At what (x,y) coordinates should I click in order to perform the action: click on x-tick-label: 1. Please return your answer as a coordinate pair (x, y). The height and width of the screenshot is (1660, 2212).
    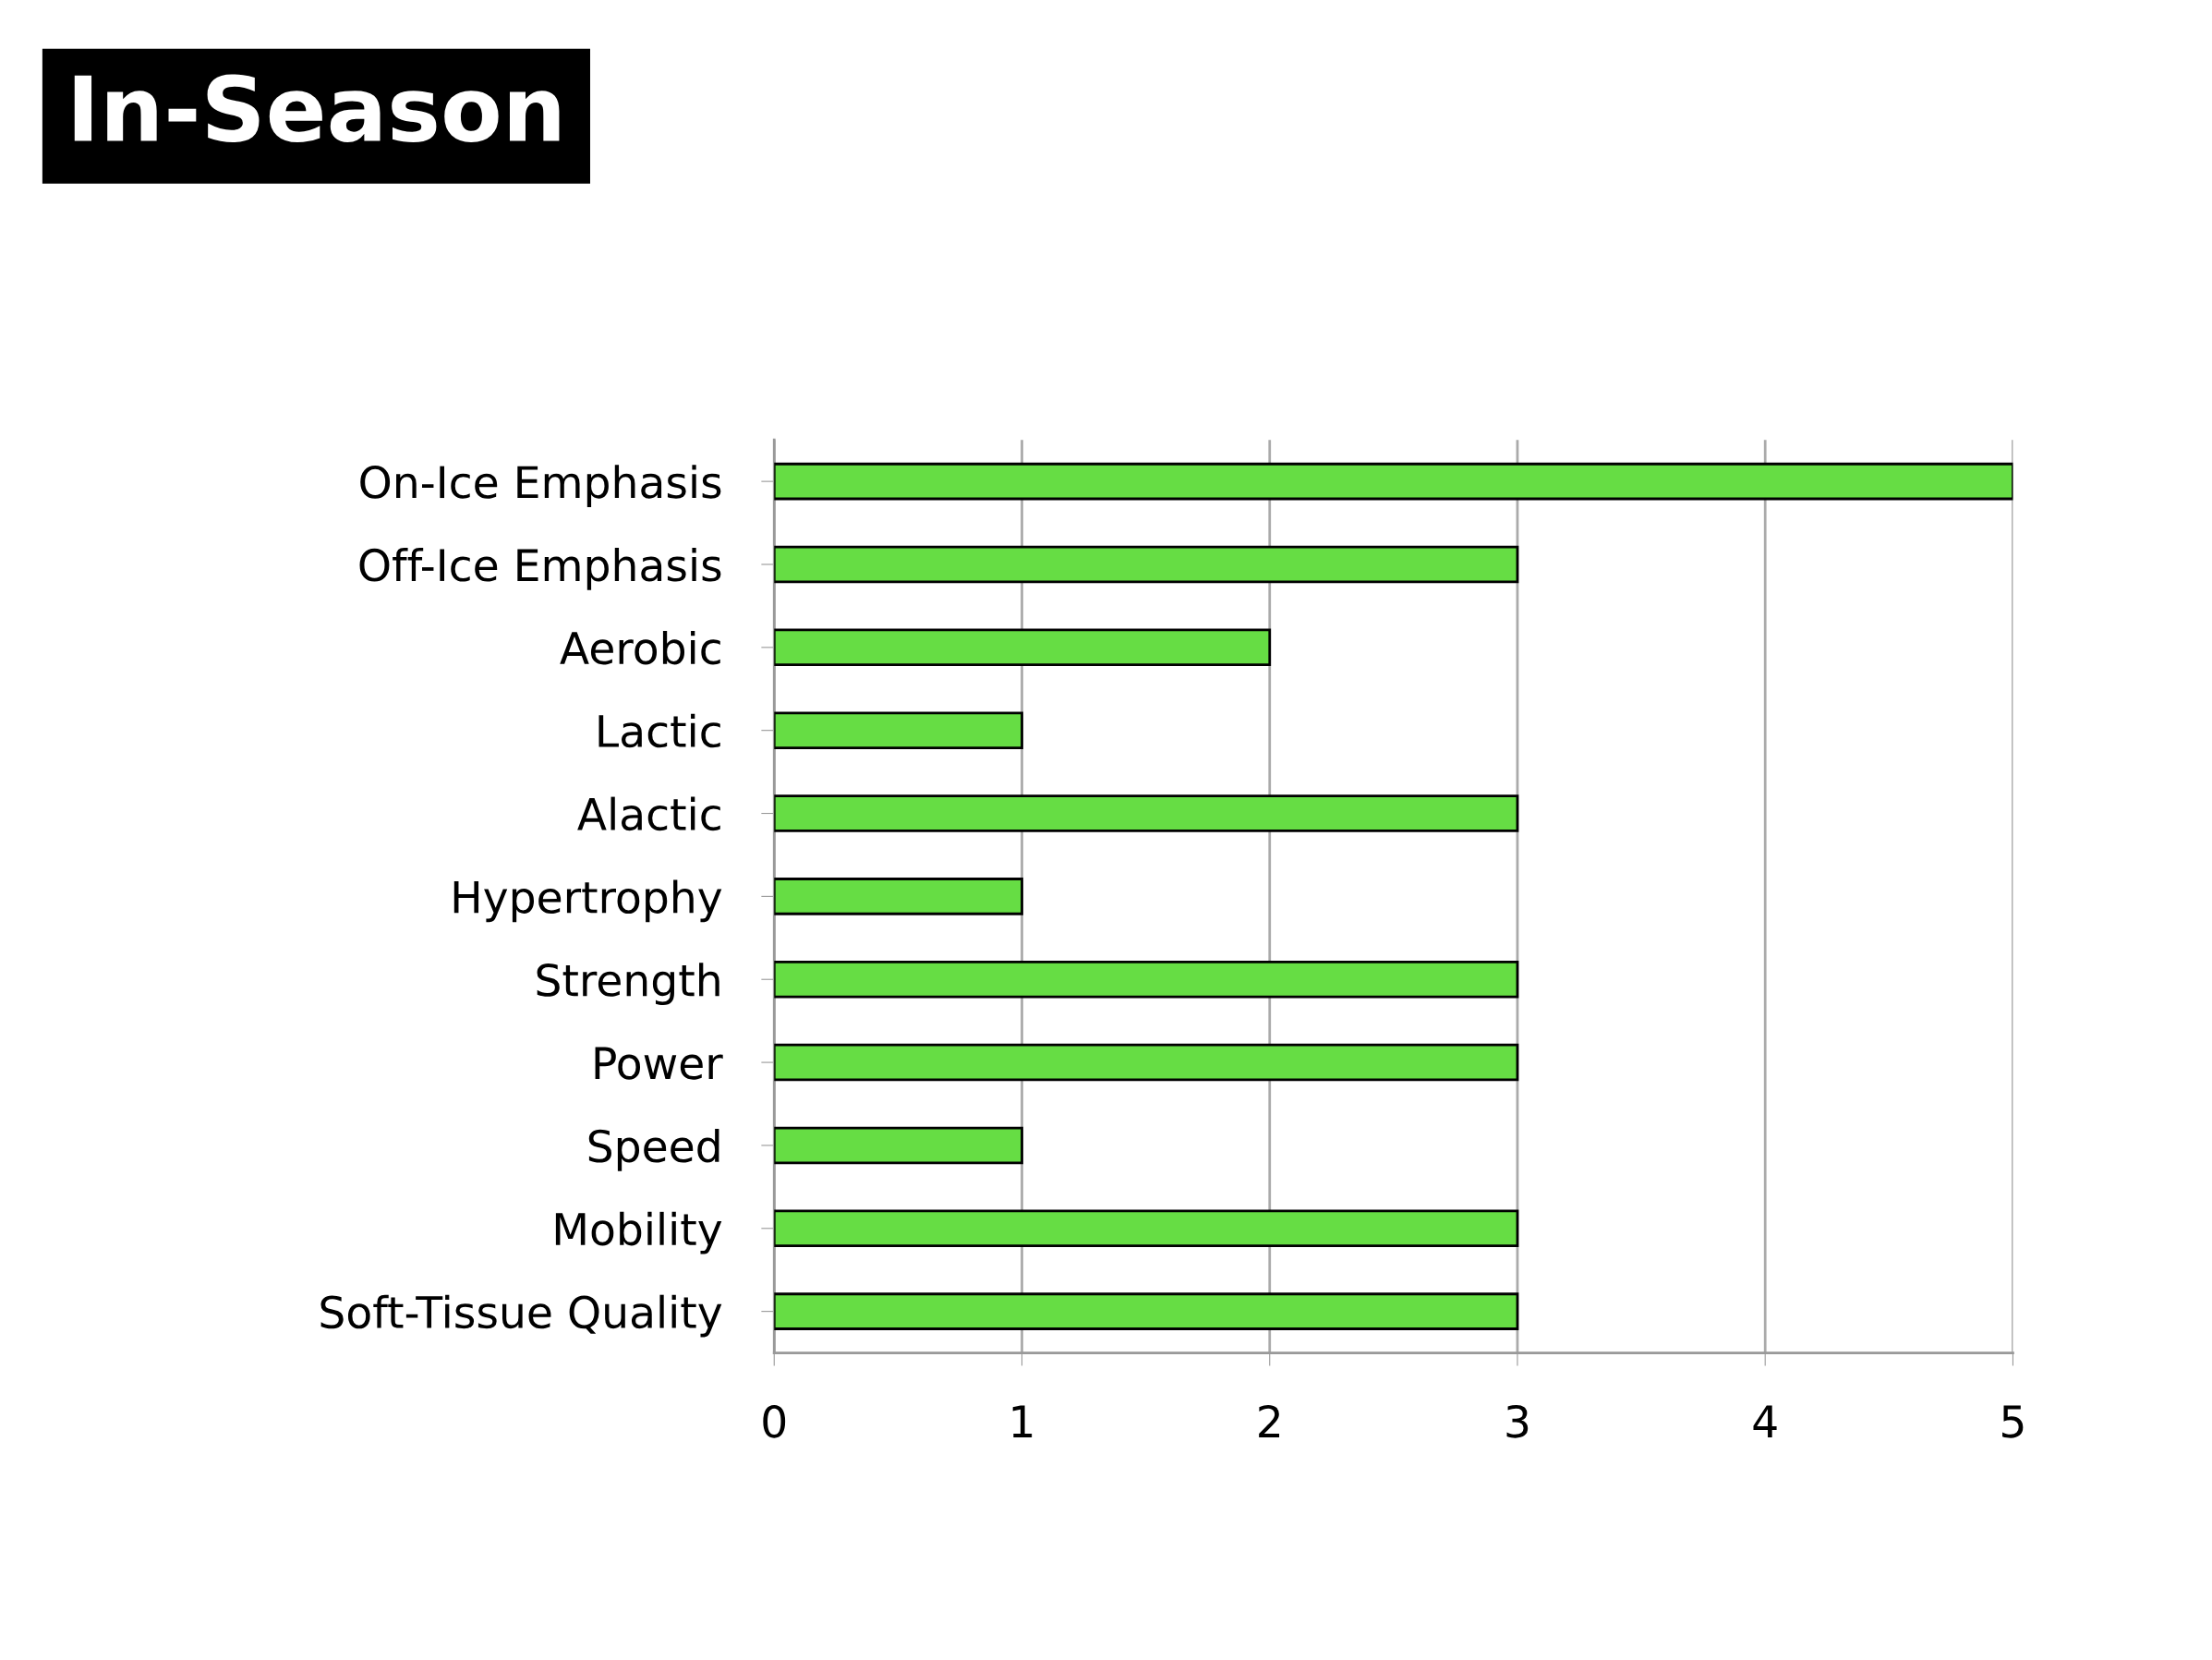
    Looking at the image, I should click on (1022, 1421).